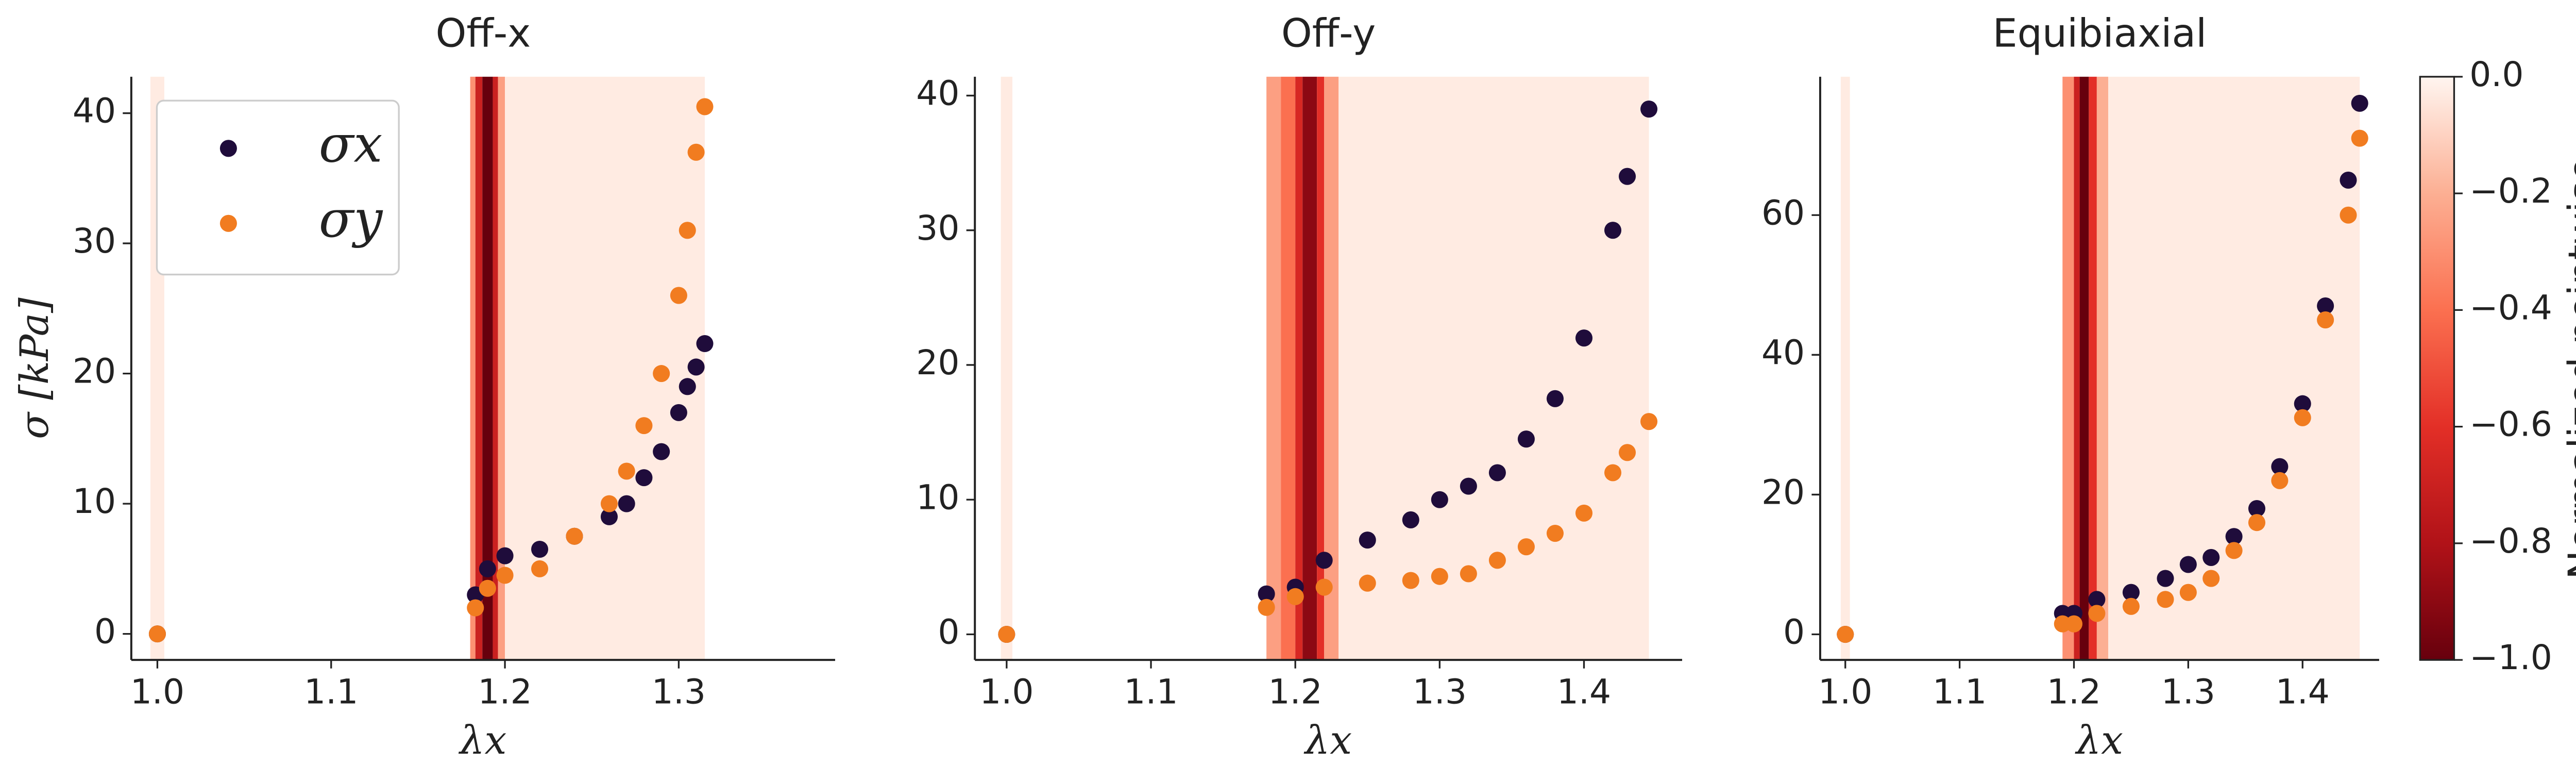  What do you see at coordinates (1783, 492) in the screenshot?
I see `y-tick-label: 20` at bounding box center [1783, 492].